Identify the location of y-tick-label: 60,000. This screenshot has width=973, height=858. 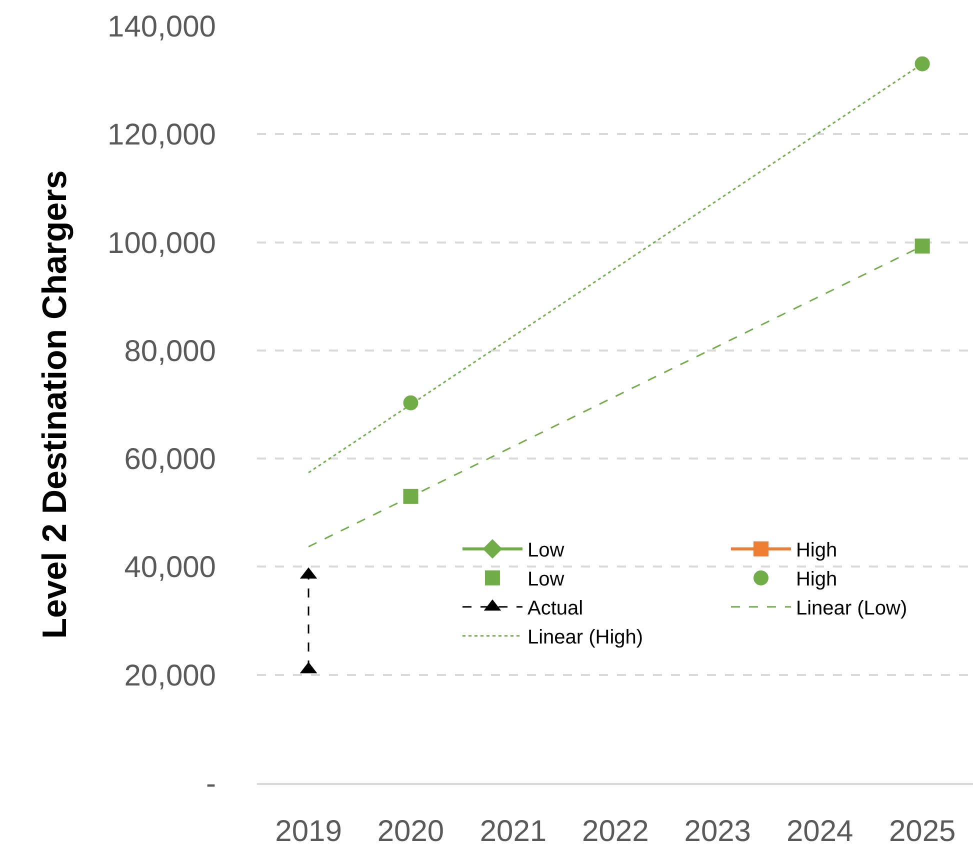
(170, 459).